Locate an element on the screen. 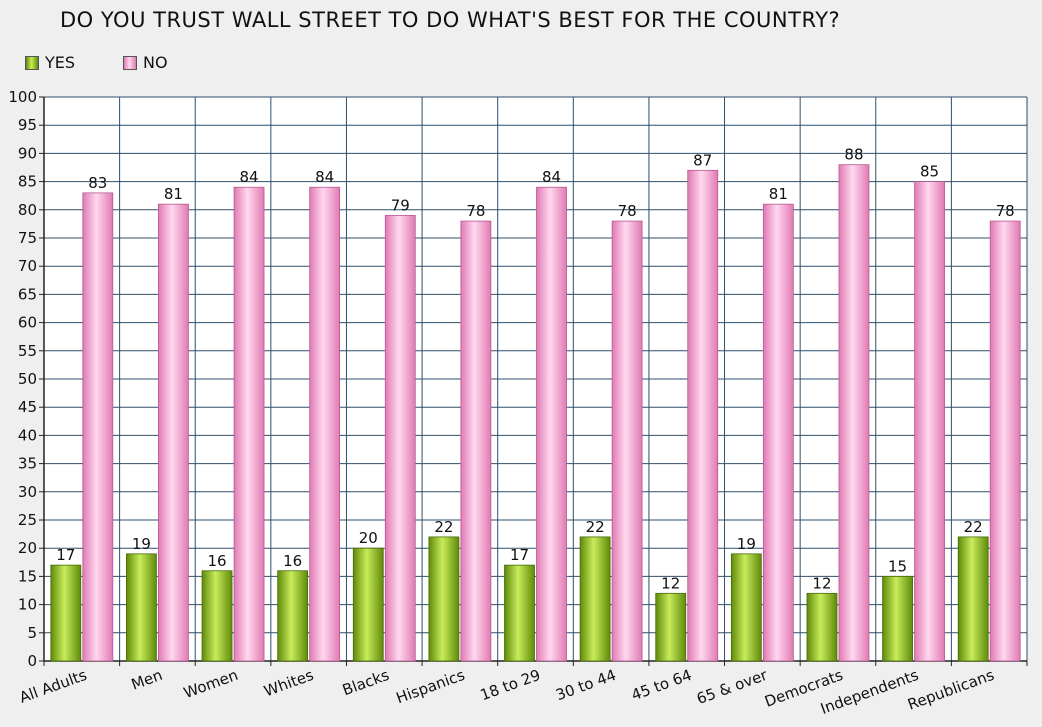  data-label-no: 83 is located at coordinates (97, 183).